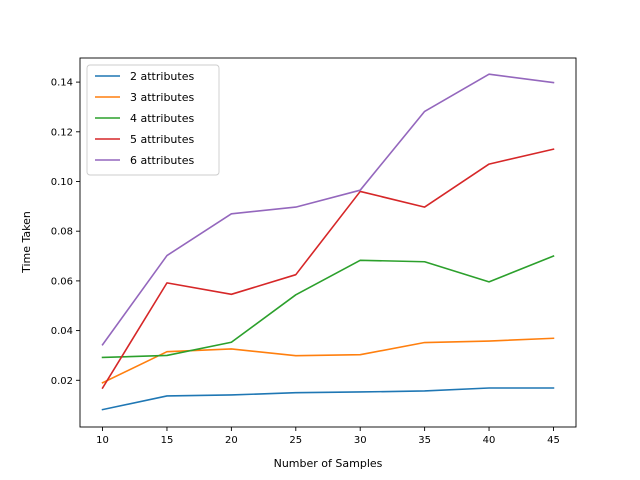  What do you see at coordinates (328, 360) in the screenshot?
I see `series-line-3-attributes` at bounding box center [328, 360].